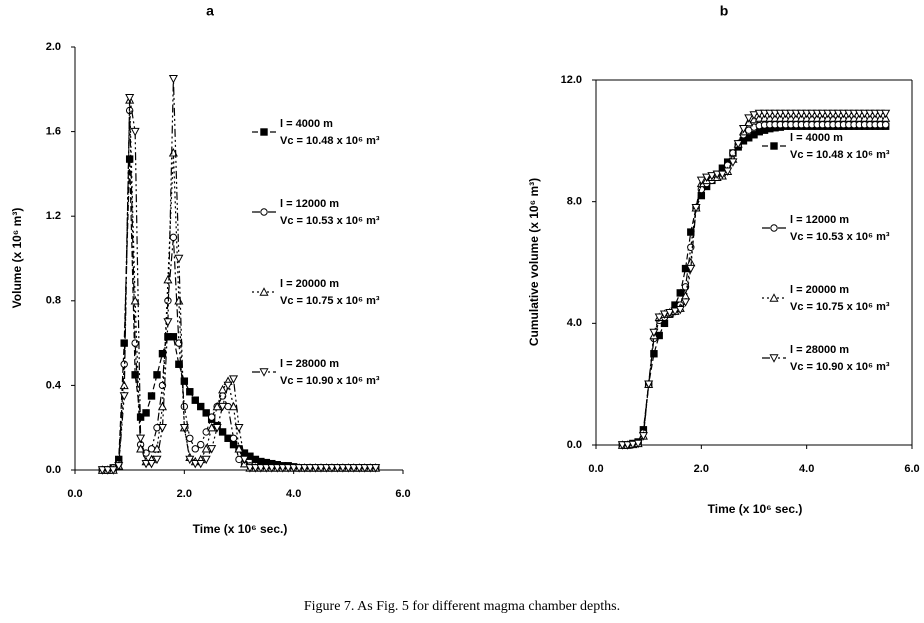 This screenshot has width=924, height=623. What do you see at coordinates (701, 469) in the screenshot?
I see `x-tick-label: 2.0` at bounding box center [701, 469].